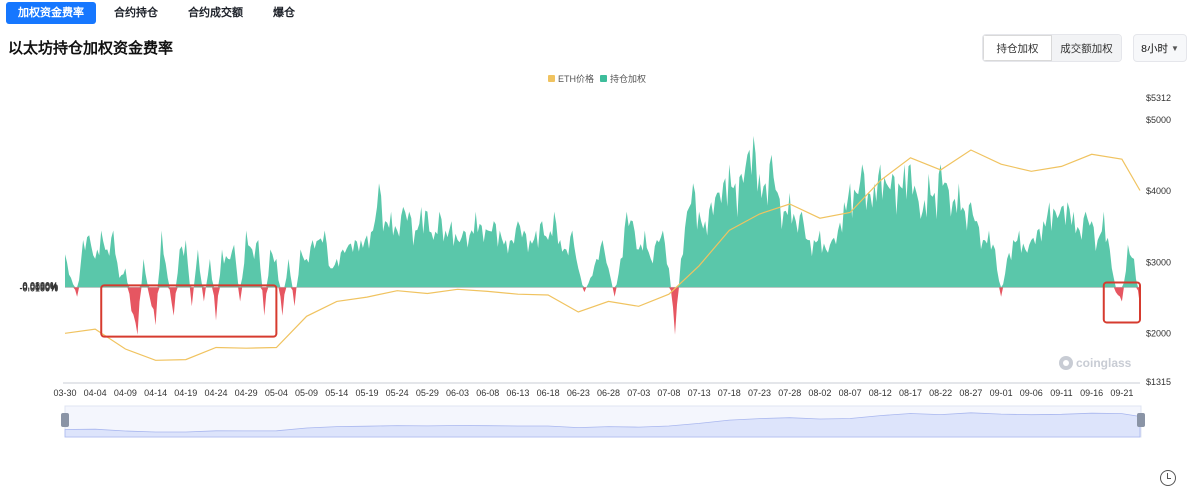  Describe the element at coordinates (819, 393) in the screenshot. I see `x-tick-label: 08-02` at that location.